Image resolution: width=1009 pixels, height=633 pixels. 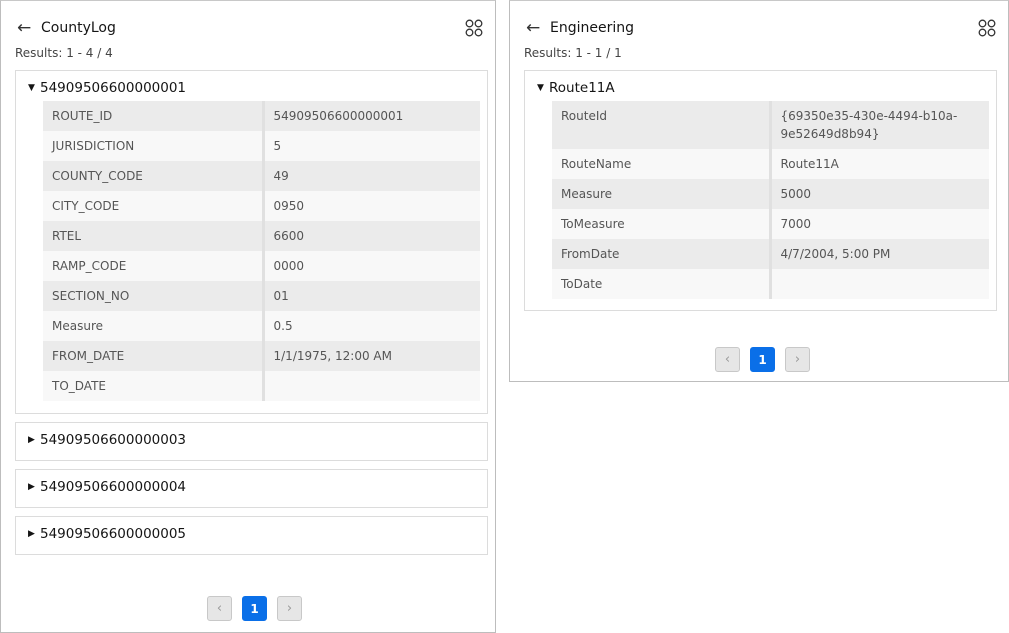 I want to click on field-value: 5000, so click(x=879, y=194).